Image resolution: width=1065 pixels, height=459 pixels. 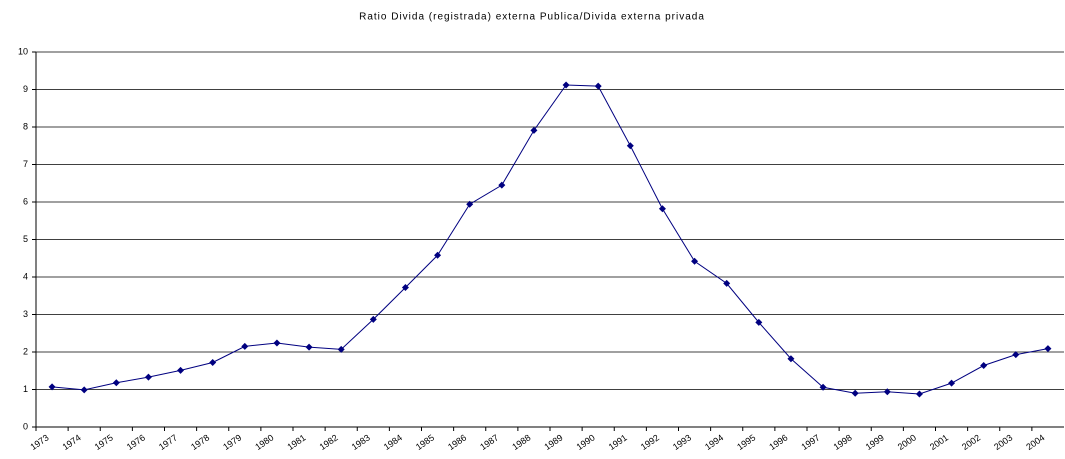 I want to click on x-tick-label: 1973, so click(x=39, y=442).